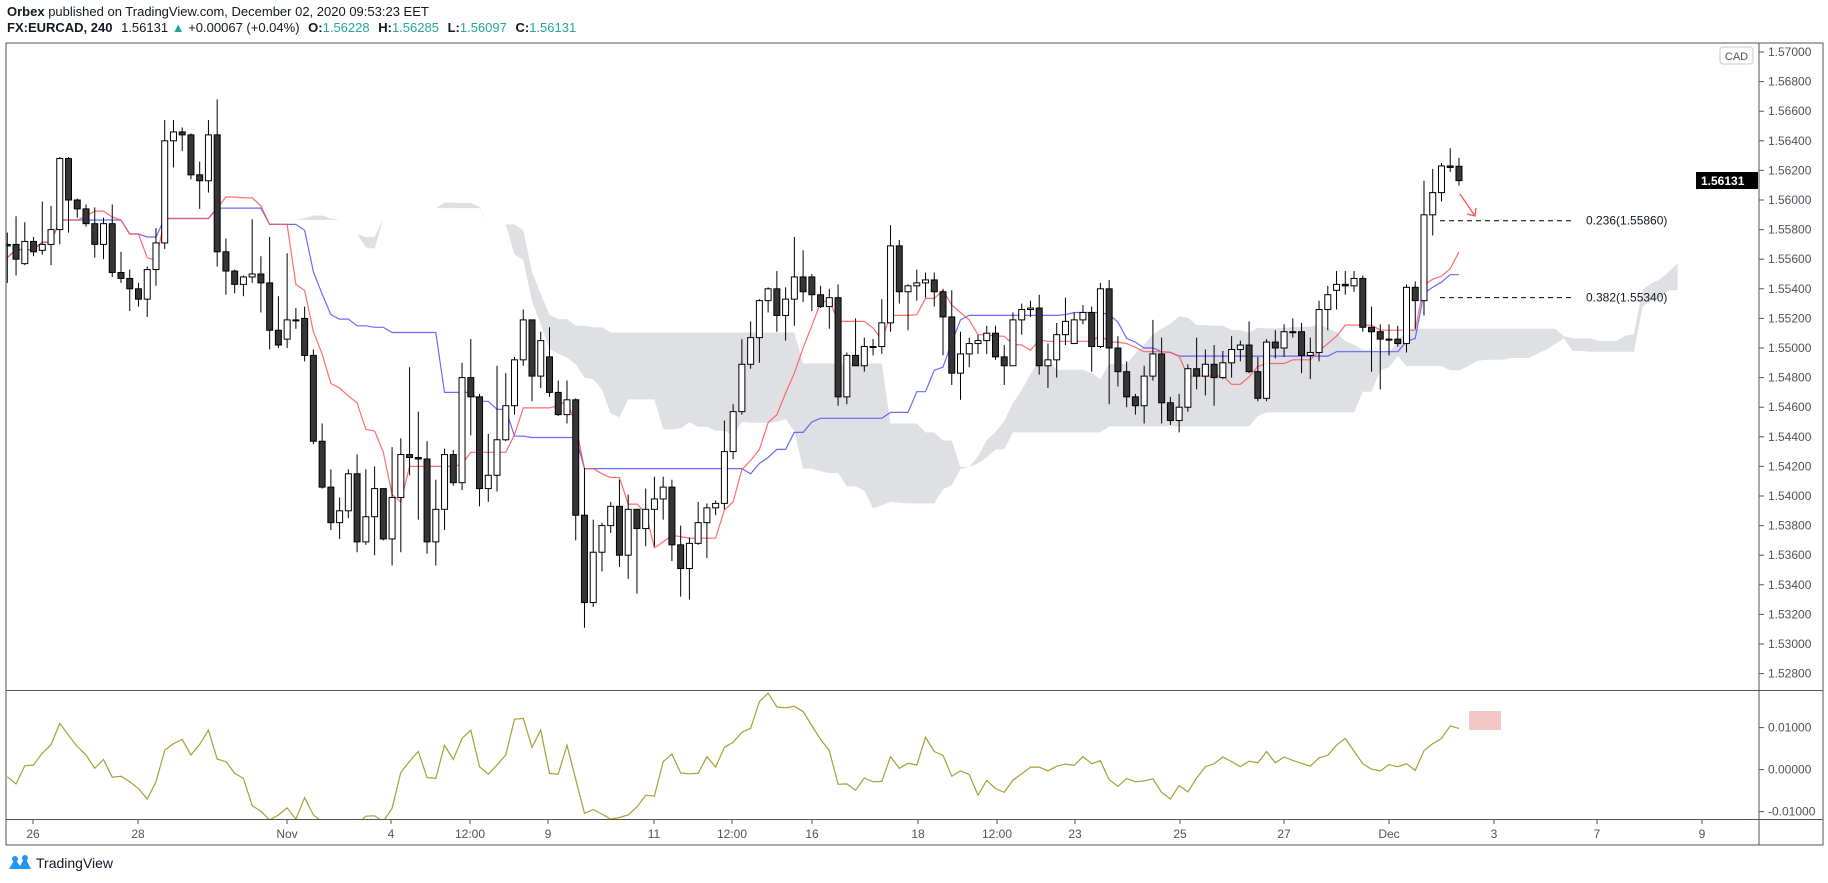 The height and width of the screenshot is (883, 1828). What do you see at coordinates (1790, 141) in the screenshot?
I see `price-tick-label: 1.56400` at bounding box center [1790, 141].